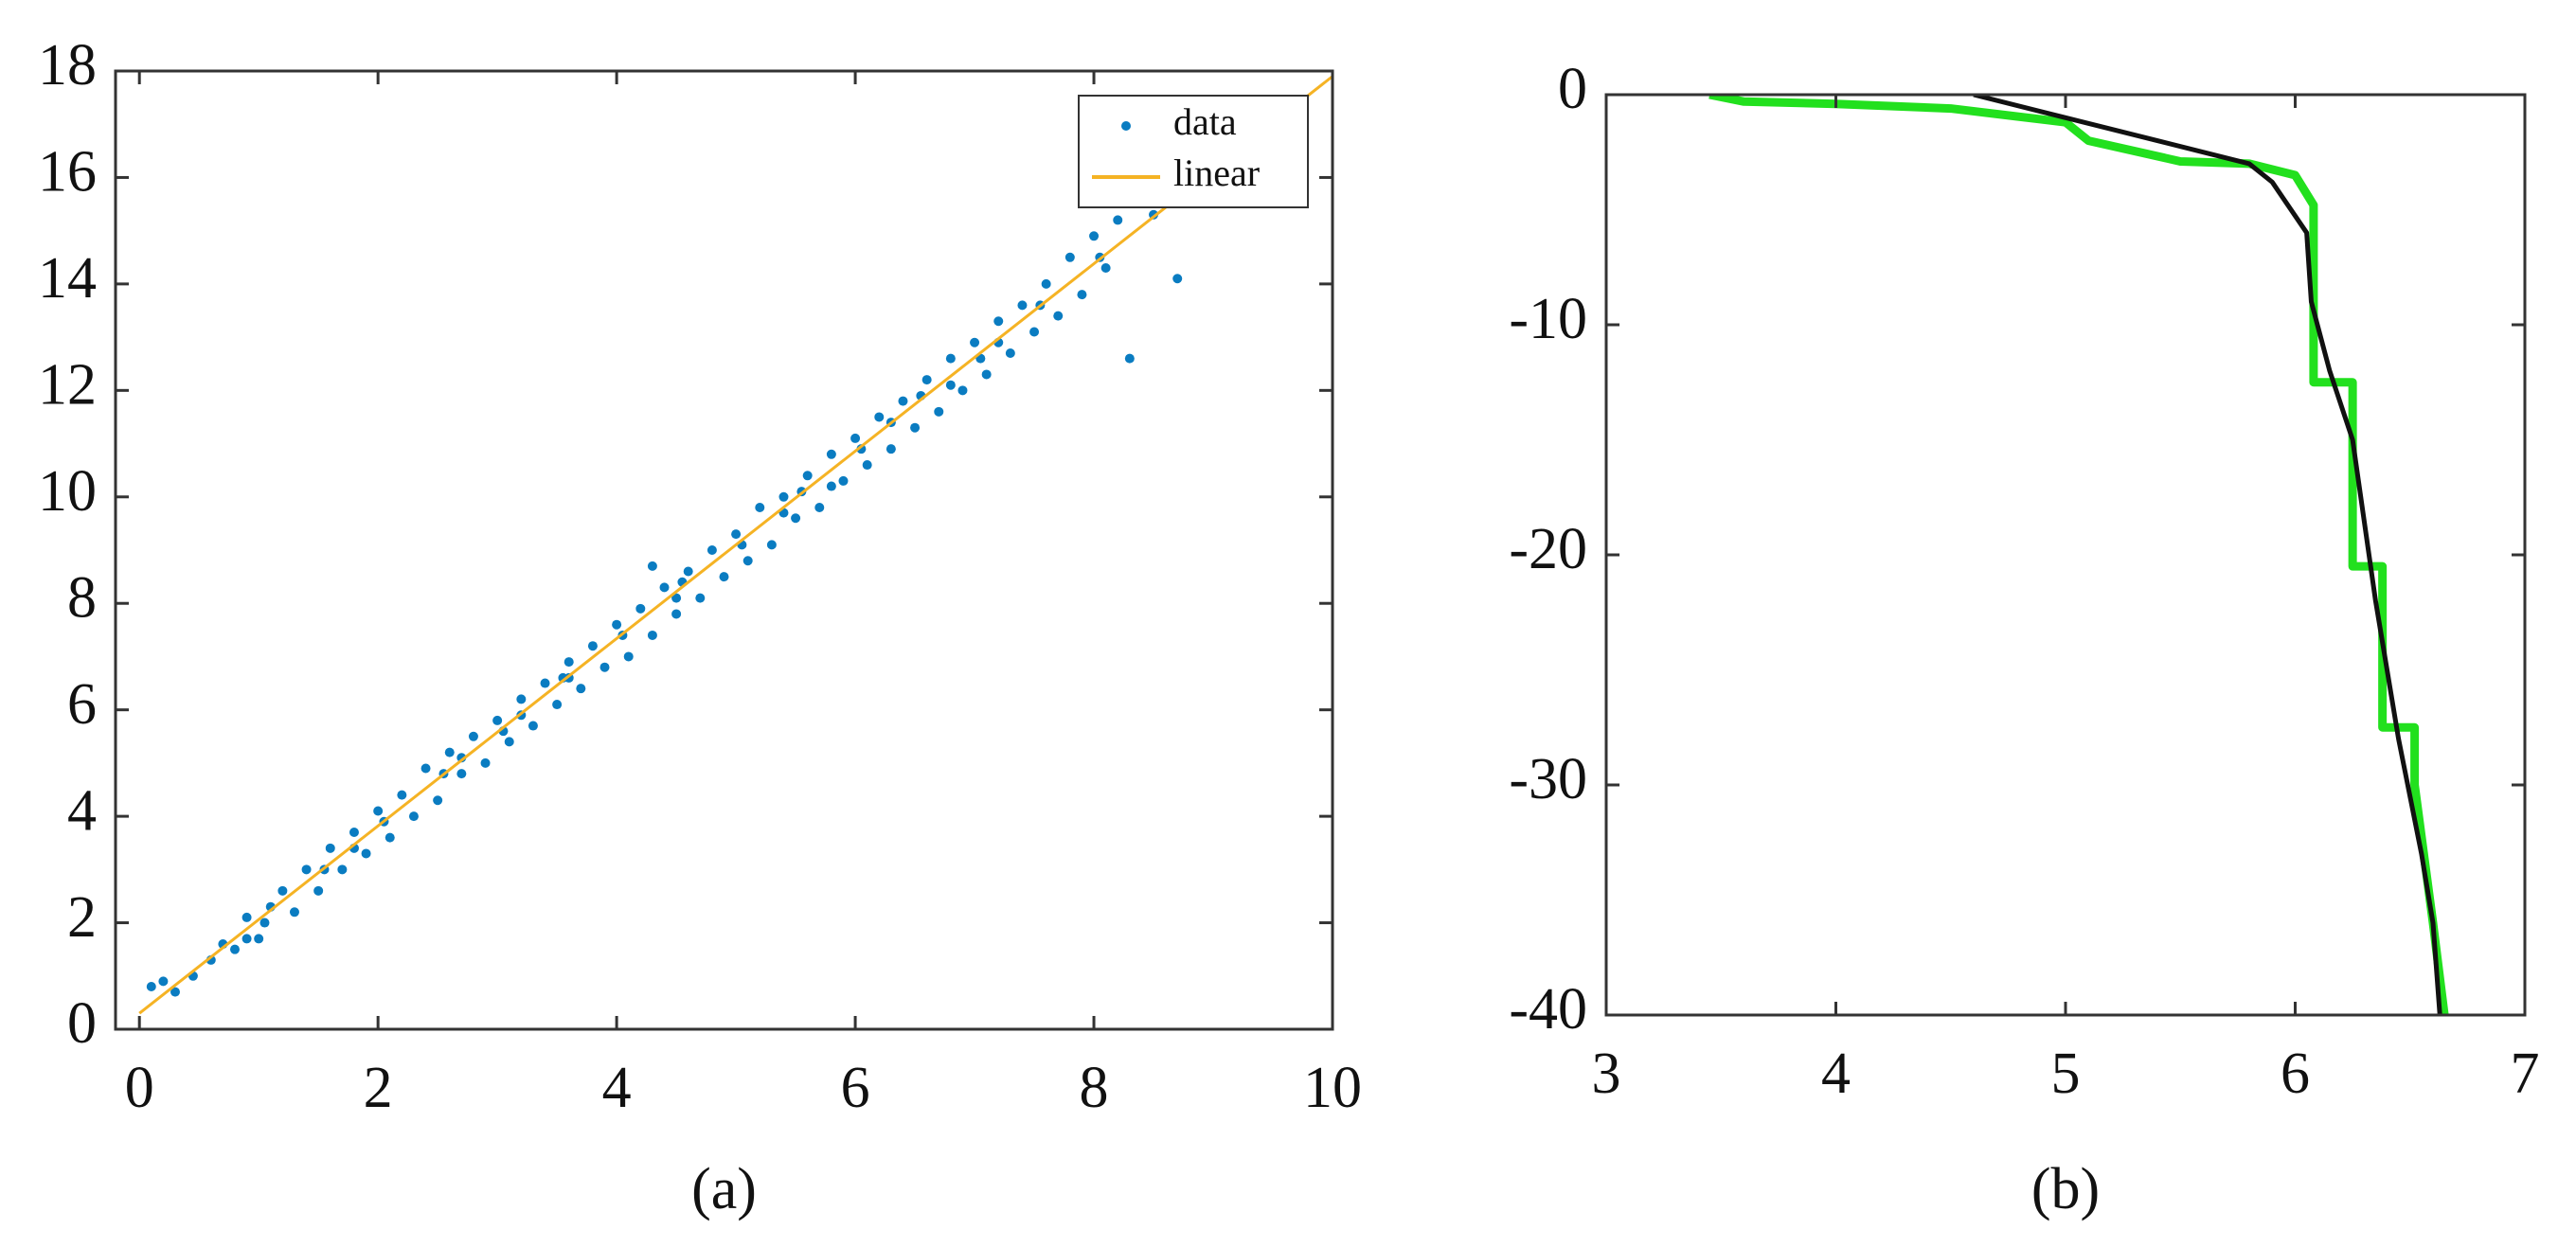  I want to click on legend-box, so click(1193, 151).